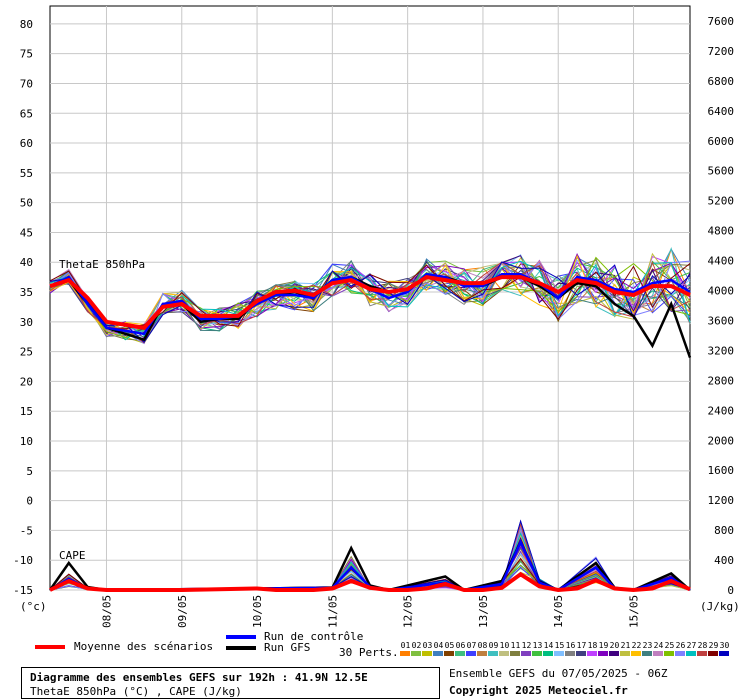 The image size is (740, 700). I want to click on swatch-number: 23, so click(647, 645).